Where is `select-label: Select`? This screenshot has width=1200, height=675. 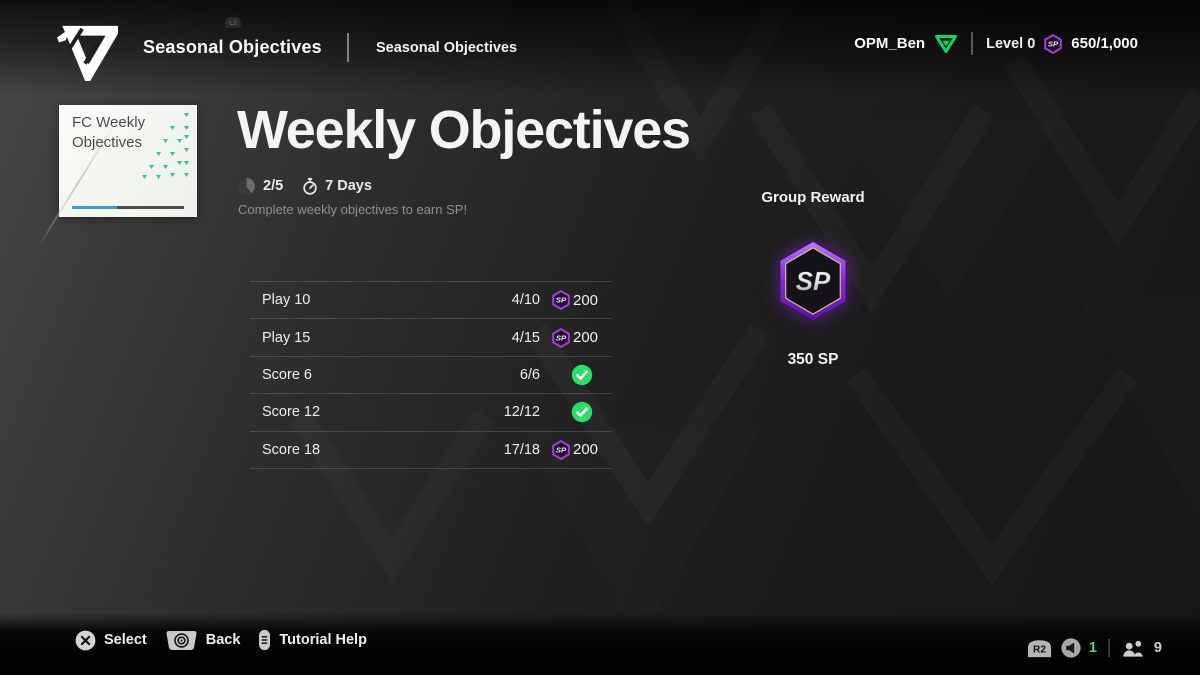
select-label: Select is located at coordinates (125, 640).